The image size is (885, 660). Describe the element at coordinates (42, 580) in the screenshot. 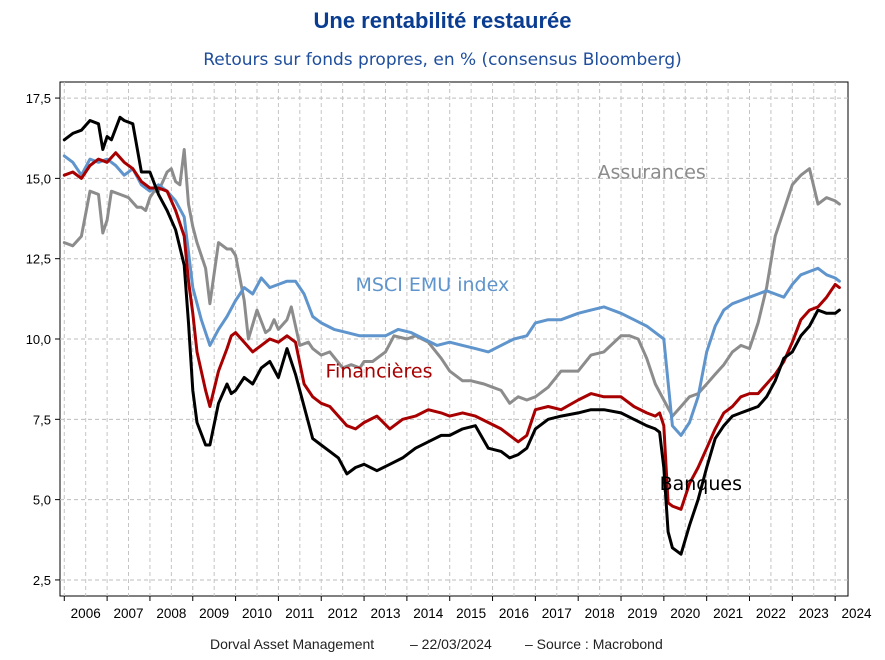

I see `y-tick-label: 2,5` at that location.